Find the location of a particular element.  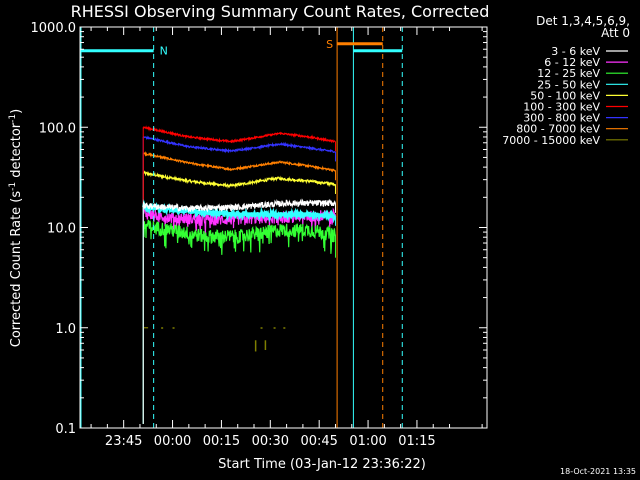

x-tick-label: 00:15 is located at coordinates (221, 441).